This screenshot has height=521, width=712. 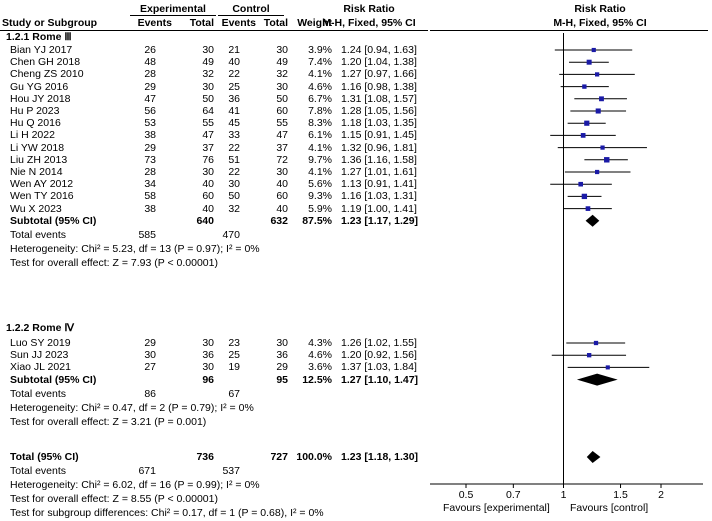 What do you see at coordinates (234, 62) in the screenshot?
I see `events-control: 40` at bounding box center [234, 62].